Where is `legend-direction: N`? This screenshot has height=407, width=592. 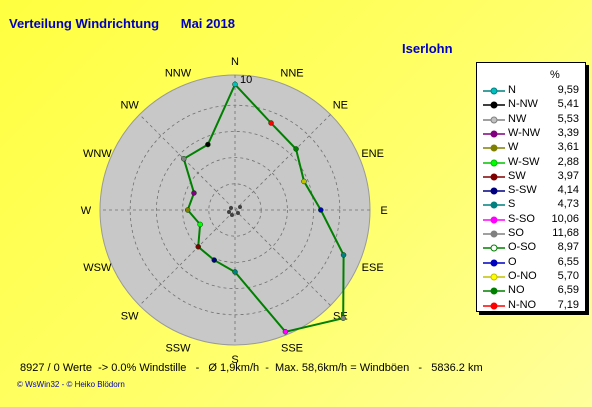
legend-direction: N is located at coordinates (512, 90).